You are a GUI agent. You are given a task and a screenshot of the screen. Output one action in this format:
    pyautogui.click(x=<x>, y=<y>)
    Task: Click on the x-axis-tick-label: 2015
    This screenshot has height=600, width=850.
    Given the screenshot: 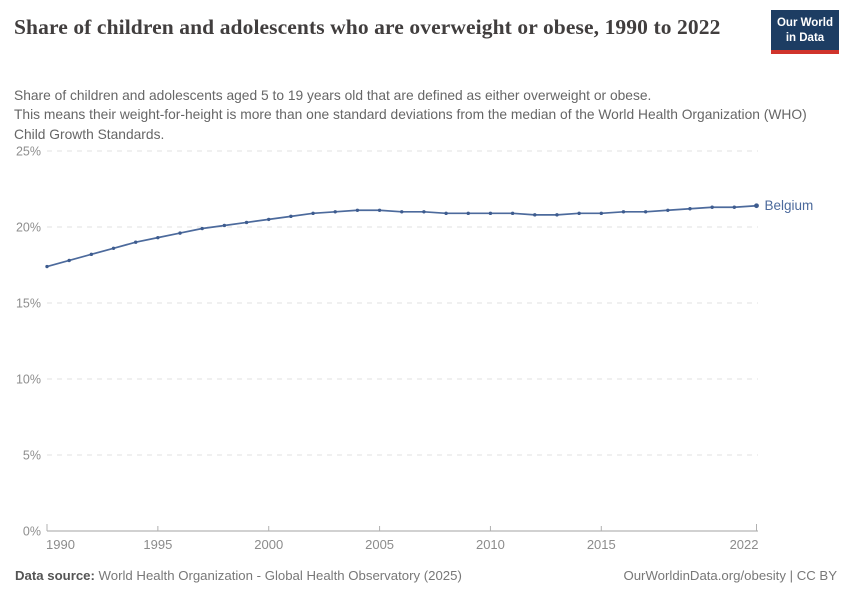 What is the action you would take?
    pyautogui.click(x=601, y=544)
    